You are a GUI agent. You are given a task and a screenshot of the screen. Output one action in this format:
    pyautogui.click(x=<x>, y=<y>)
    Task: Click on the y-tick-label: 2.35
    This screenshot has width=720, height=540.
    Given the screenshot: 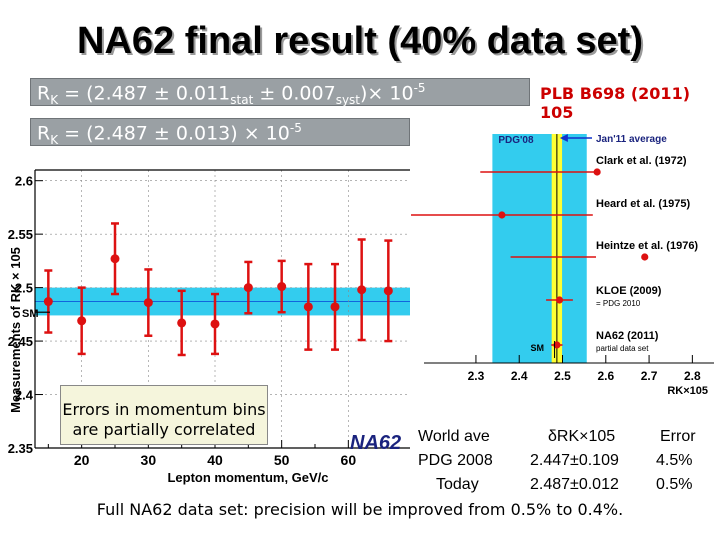 What is the action you would take?
    pyautogui.click(x=20, y=448)
    